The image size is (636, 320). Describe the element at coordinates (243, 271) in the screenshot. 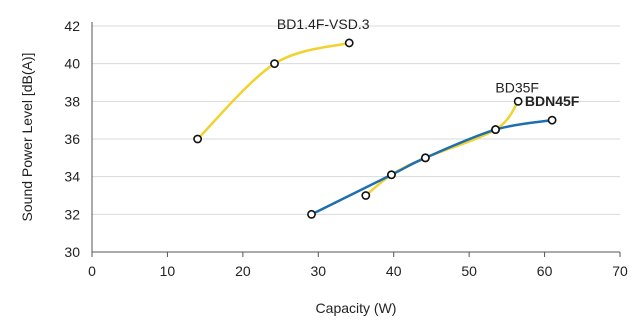

I see `x-tick-label: 20` at that location.